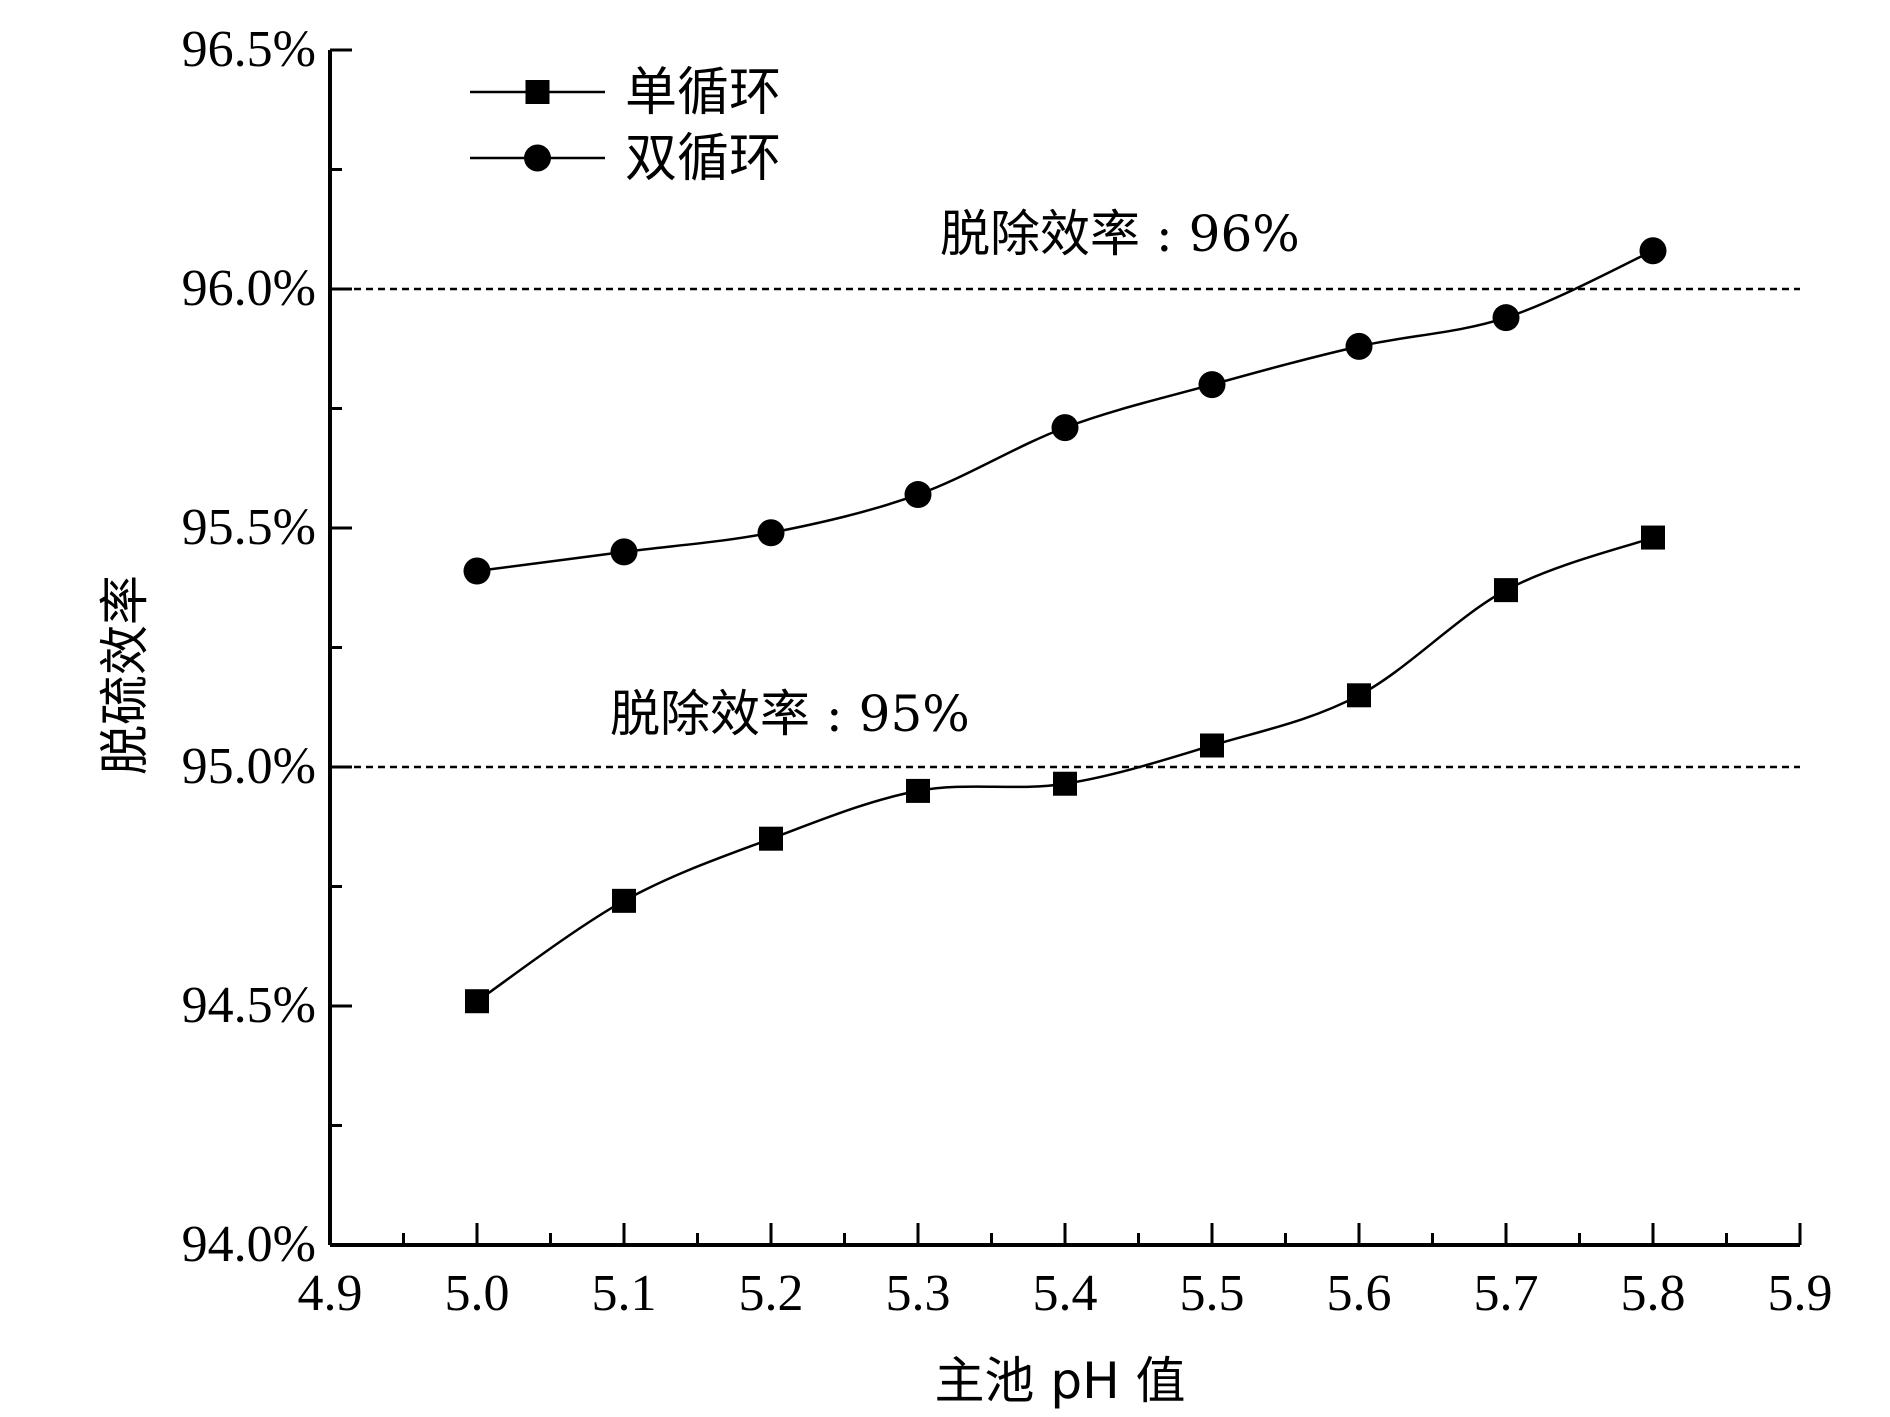 The width and height of the screenshot is (1890, 1417). Describe the element at coordinates (703, 93) in the screenshot. I see `legend-label: 单循环` at that location.